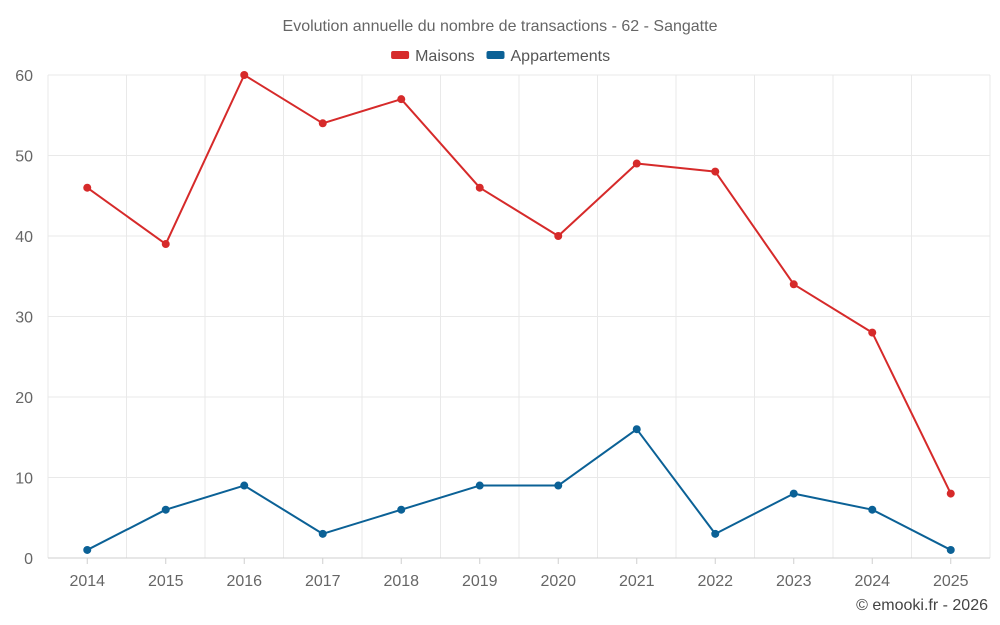 The image size is (1000, 625). I want to click on y-tick-label: 30, so click(24, 318).